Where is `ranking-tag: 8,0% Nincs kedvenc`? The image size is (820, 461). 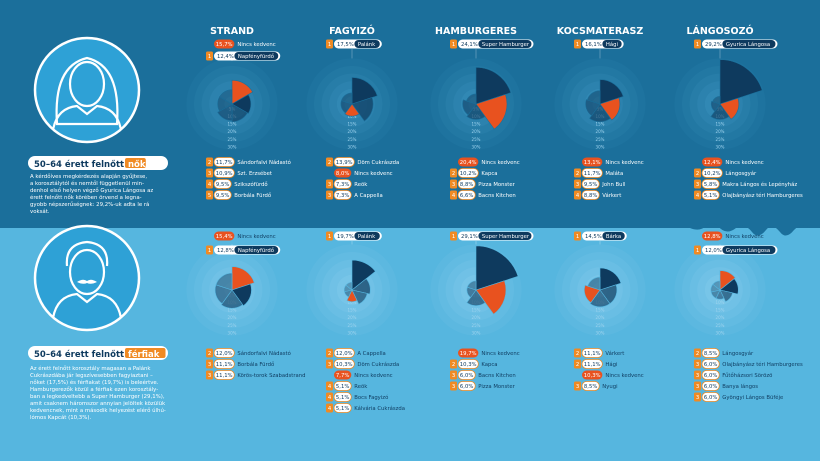 ranking-tag: 8,0% Nincs kedvenc is located at coordinates (363, 173).